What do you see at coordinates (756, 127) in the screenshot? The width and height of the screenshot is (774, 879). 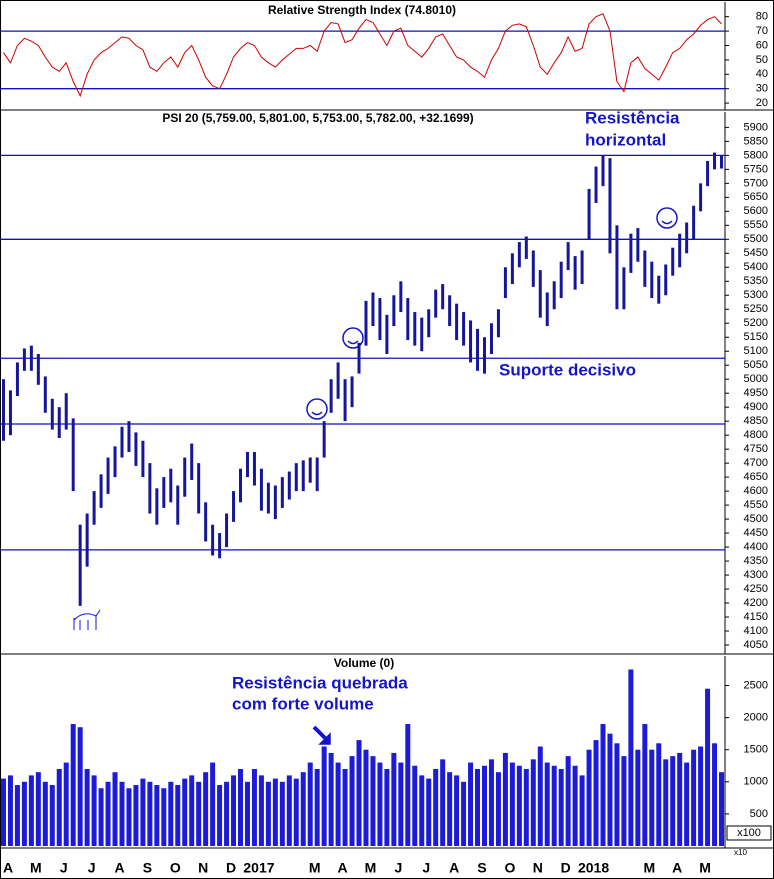 I see `y-tick-label: 5900` at bounding box center [756, 127].